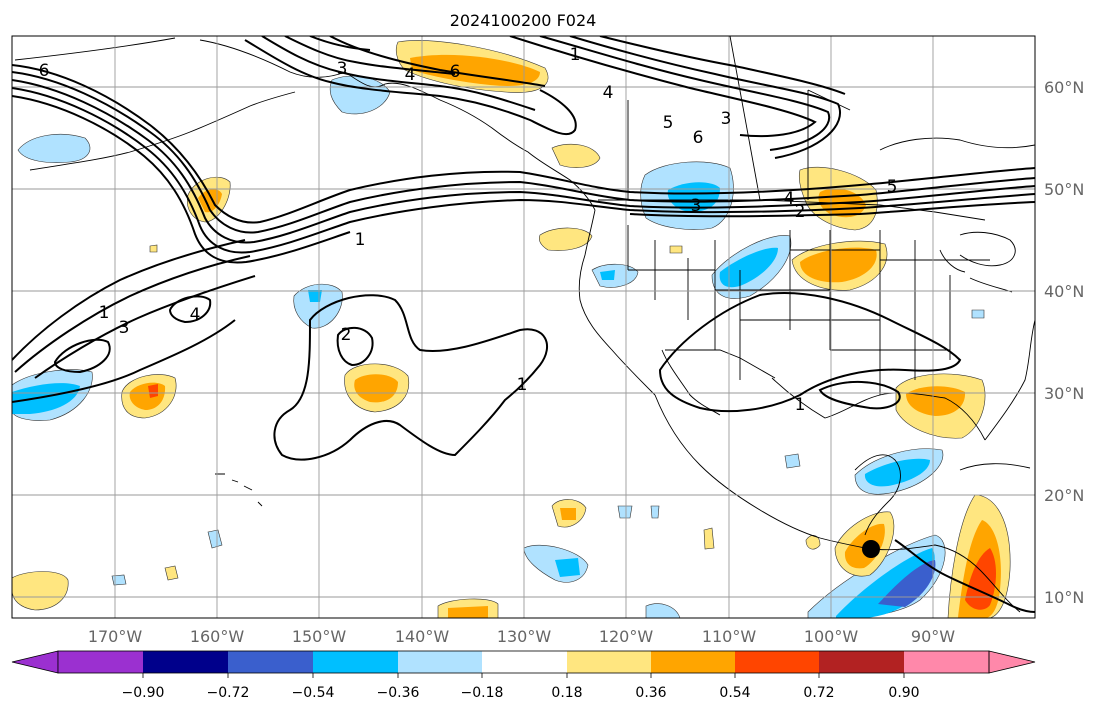  What do you see at coordinates (566, 693) in the screenshot?
I see `colorbar-tick-label: 0.18` at bounding box center [566, 693].